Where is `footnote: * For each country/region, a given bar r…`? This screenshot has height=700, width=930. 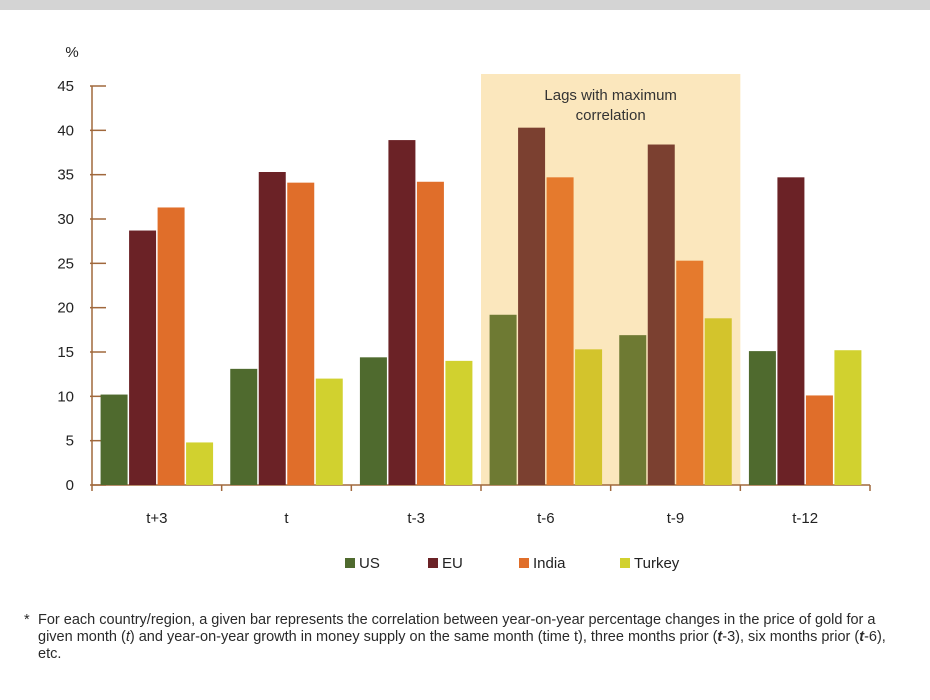 footnote: * For each country/region, a given bar r… is located at coordinates (456, 637).